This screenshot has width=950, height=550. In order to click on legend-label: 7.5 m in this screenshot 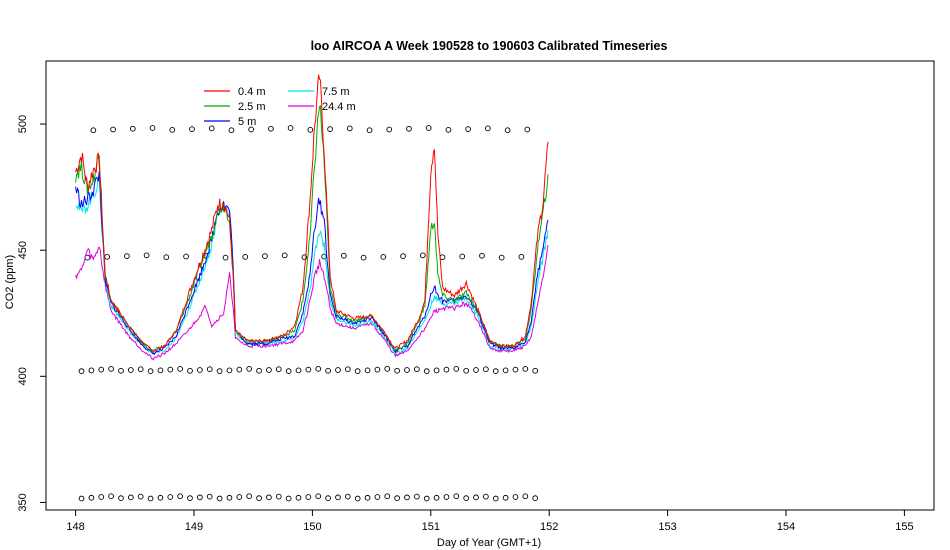, I will do `click(336, 92)`.